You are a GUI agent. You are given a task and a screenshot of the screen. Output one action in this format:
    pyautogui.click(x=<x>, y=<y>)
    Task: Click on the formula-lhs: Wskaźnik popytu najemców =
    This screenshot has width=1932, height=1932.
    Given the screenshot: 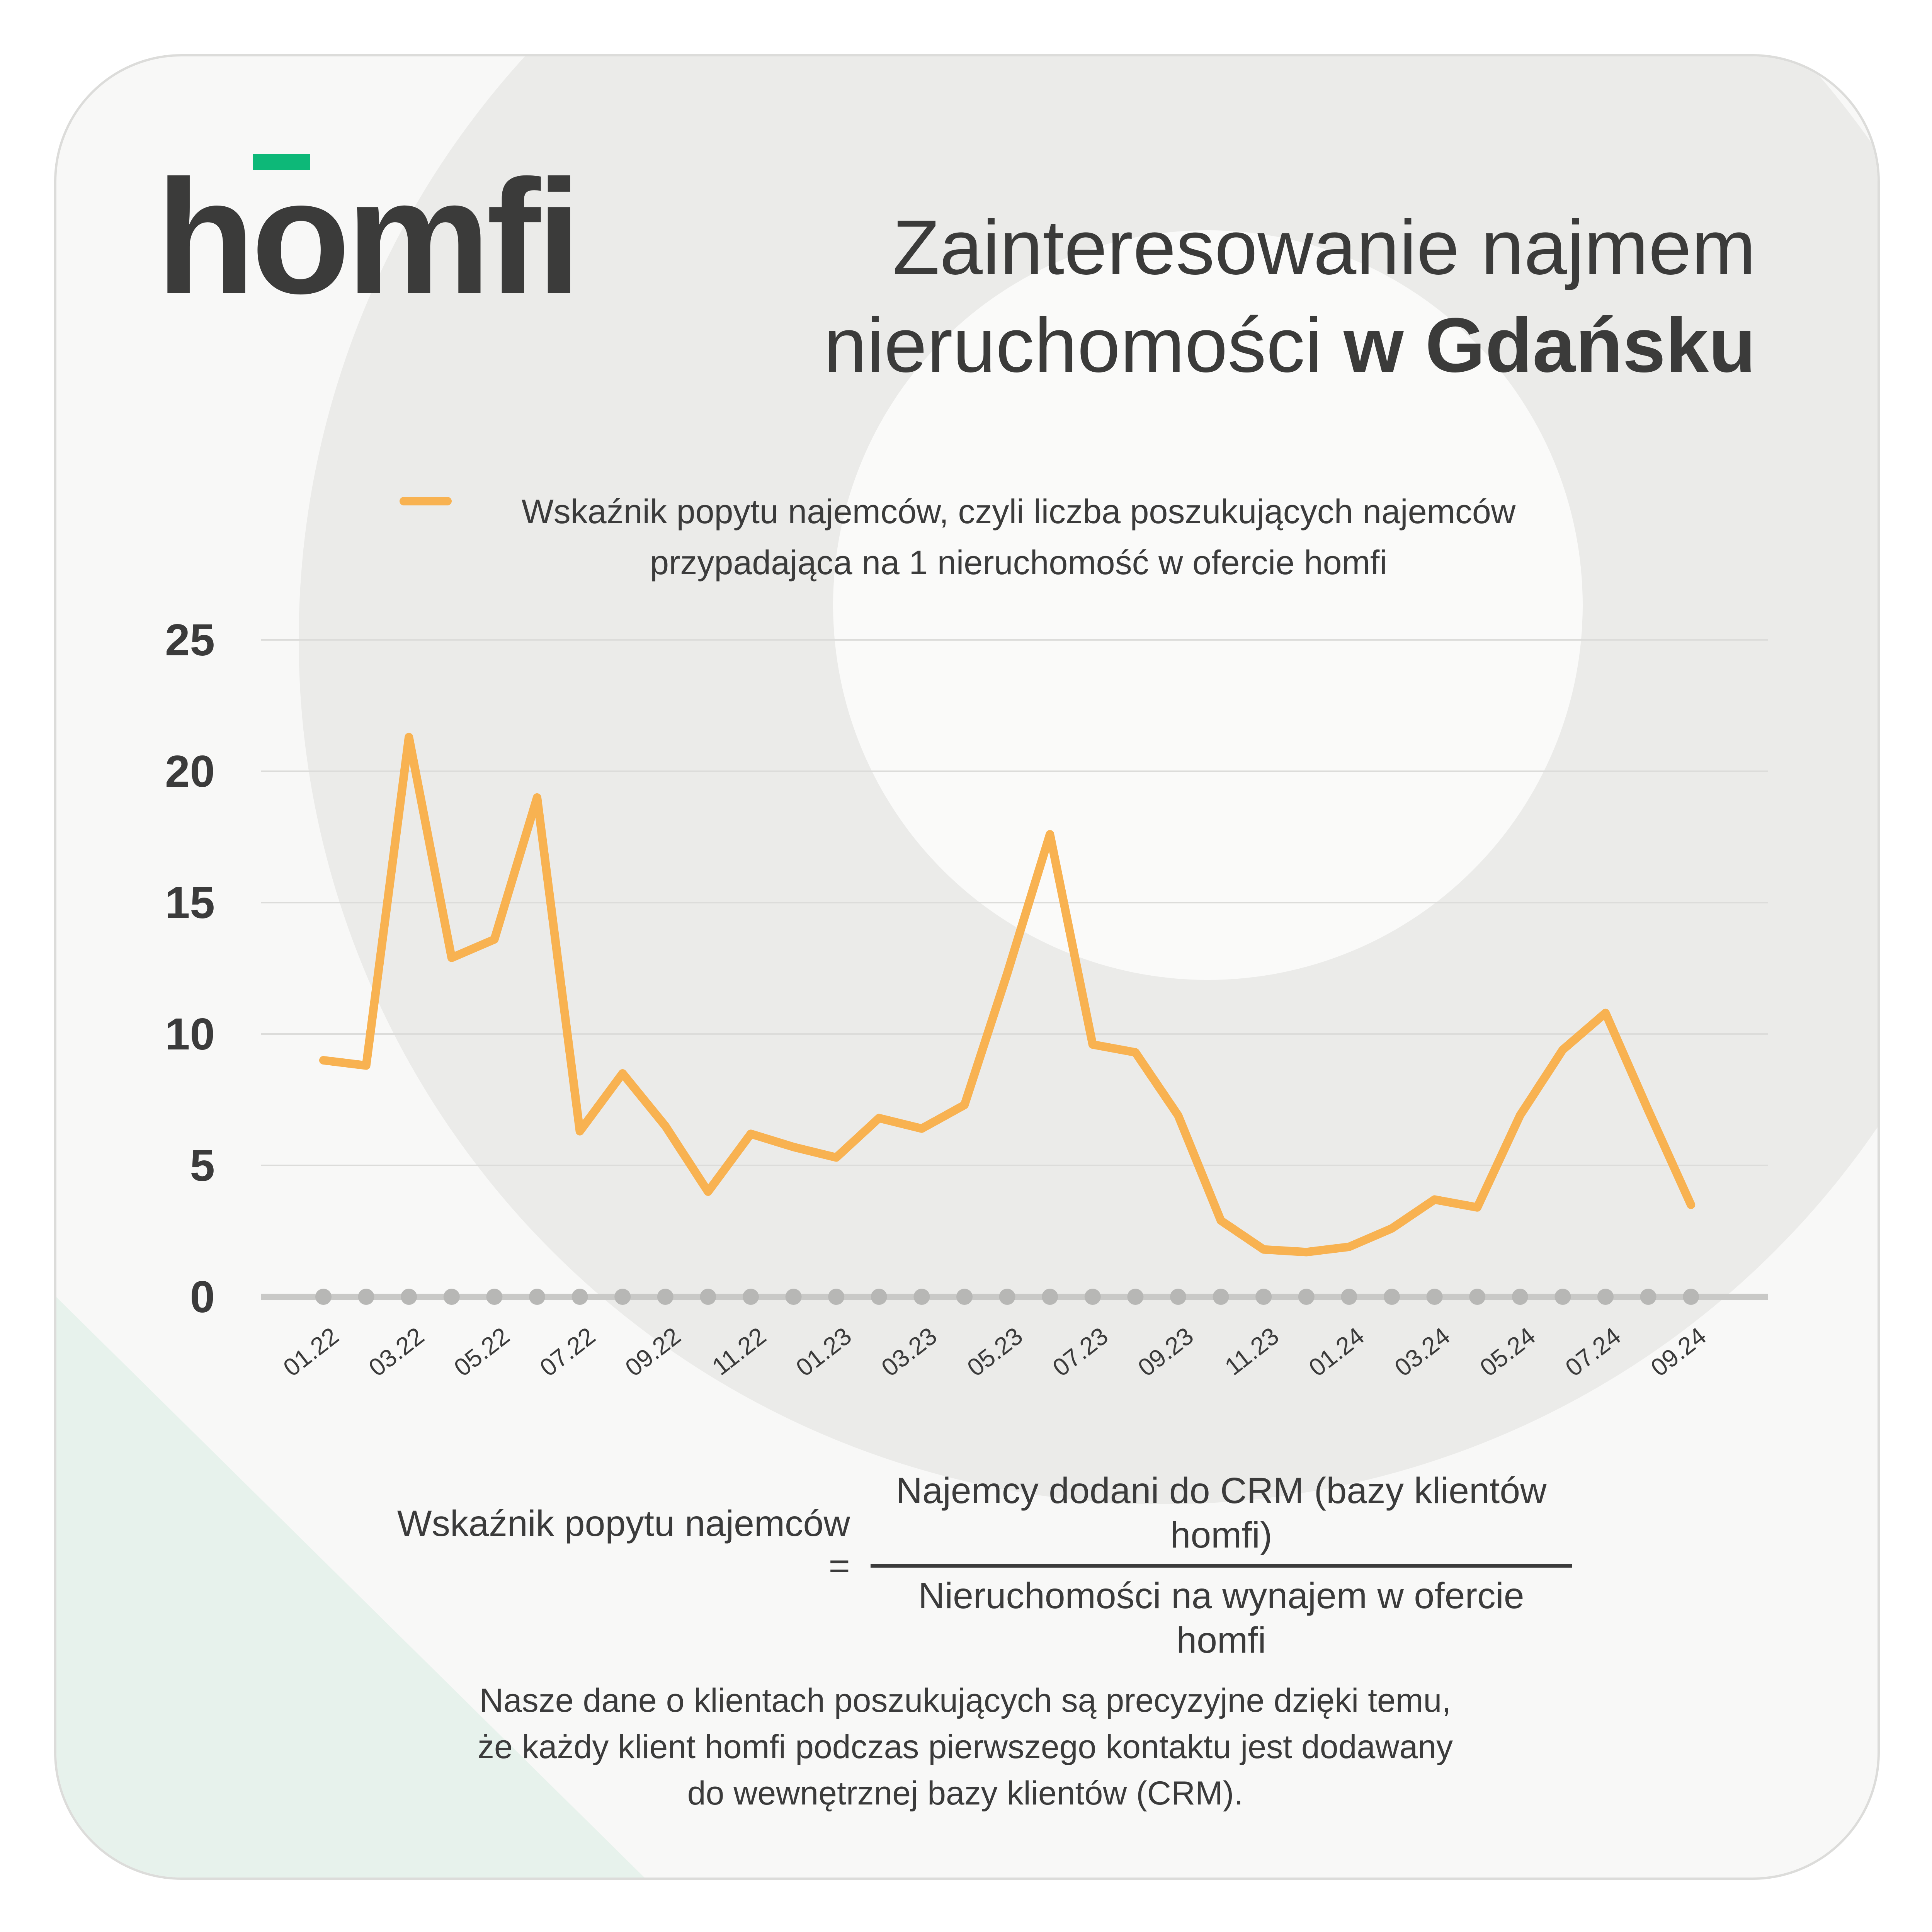 What is the action you would take?
    pyautogui.click(x=624, y=1545)
    